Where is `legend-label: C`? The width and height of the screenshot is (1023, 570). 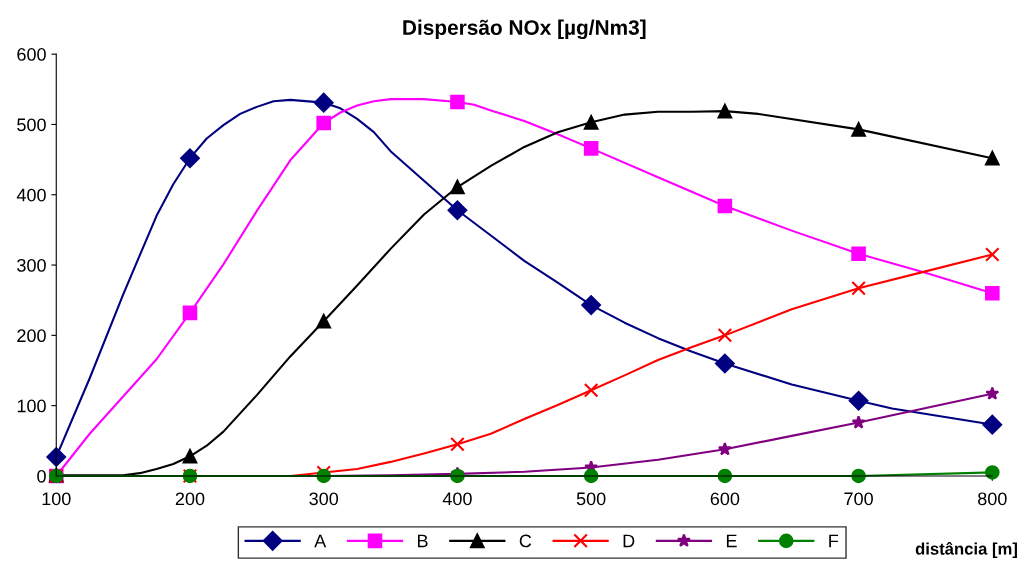 legend-label: C is located at coordinates (525, 541).